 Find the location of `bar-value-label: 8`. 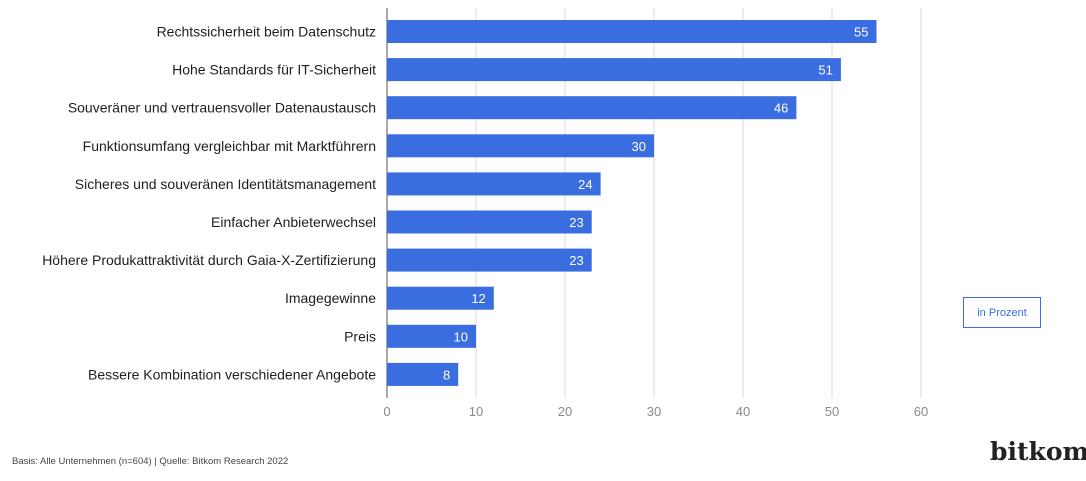

bar-value-label: 8 is located at coordinates (446, 374).